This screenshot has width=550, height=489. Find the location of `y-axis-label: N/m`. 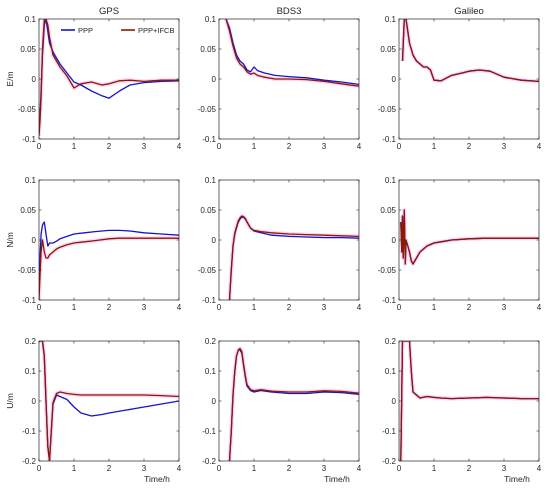

y-axis-label: N/m is located at coordinates (10, 240).